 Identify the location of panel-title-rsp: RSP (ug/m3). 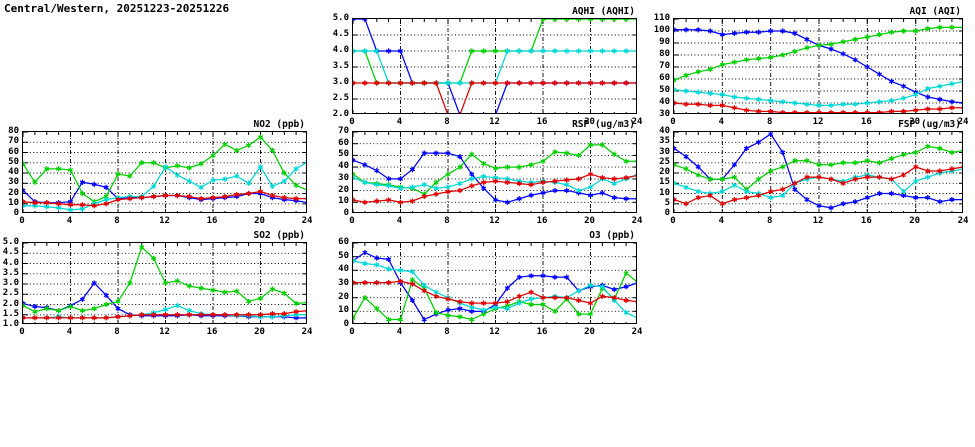
(603, 124).